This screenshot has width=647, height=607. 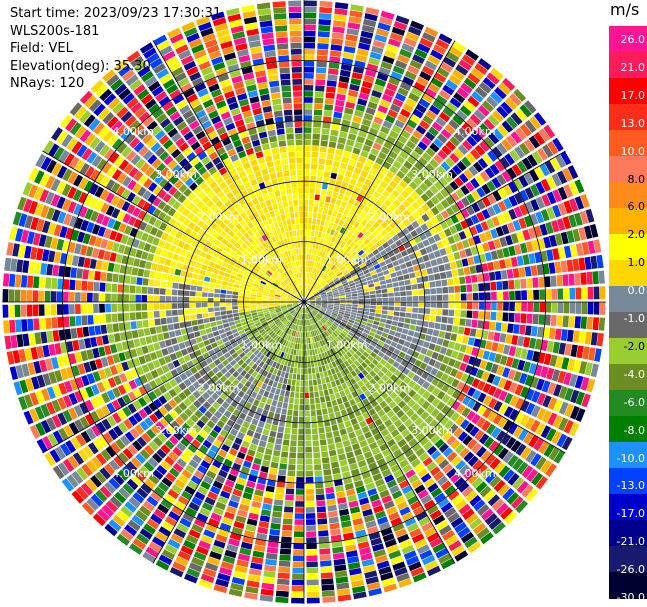 I want to click on range-gate-2059, so click(x=316, y=311).